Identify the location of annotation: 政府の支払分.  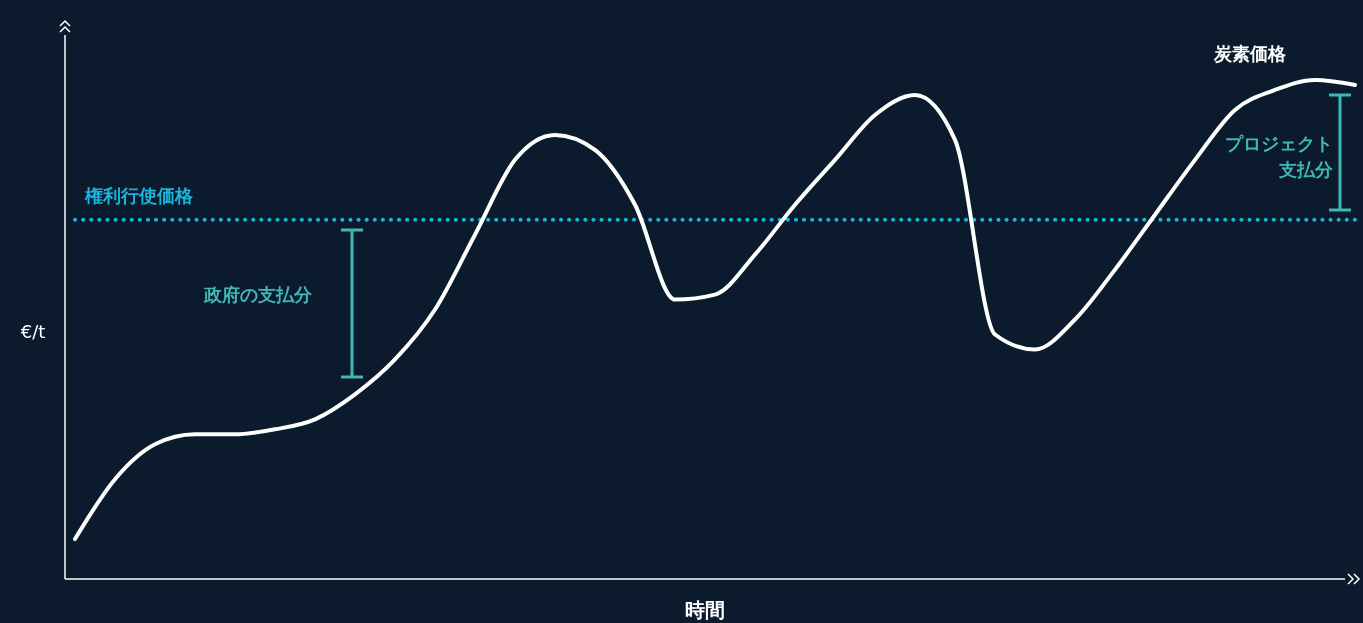
(258, 294).